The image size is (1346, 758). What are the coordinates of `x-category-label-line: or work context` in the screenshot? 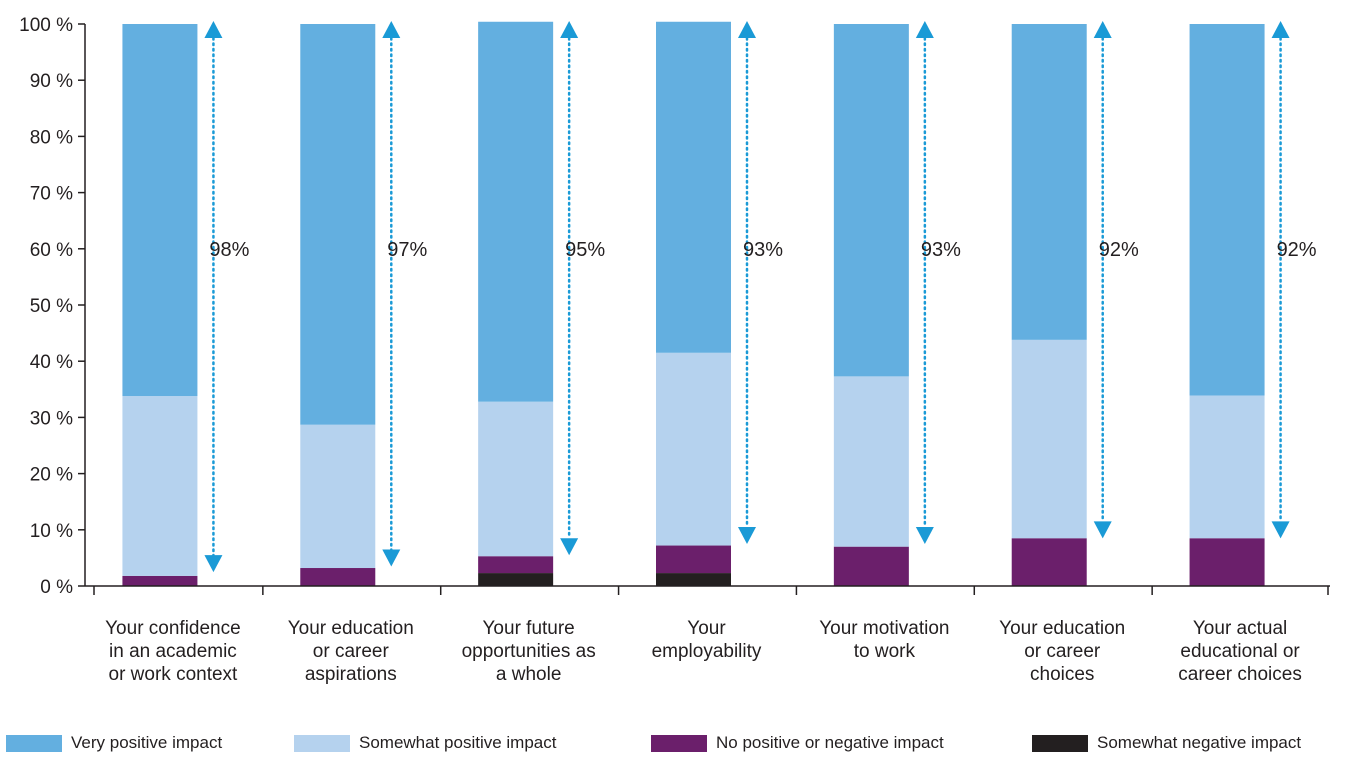 It's located at (174, 674).